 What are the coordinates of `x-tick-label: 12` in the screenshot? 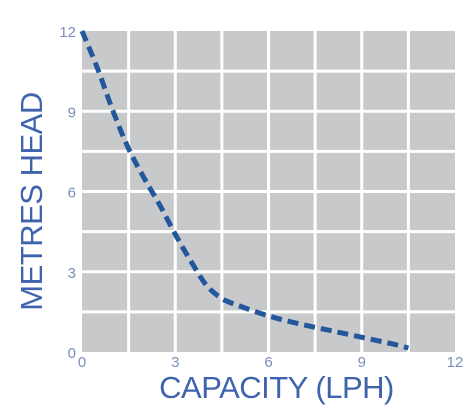 It's located at (455, 362).